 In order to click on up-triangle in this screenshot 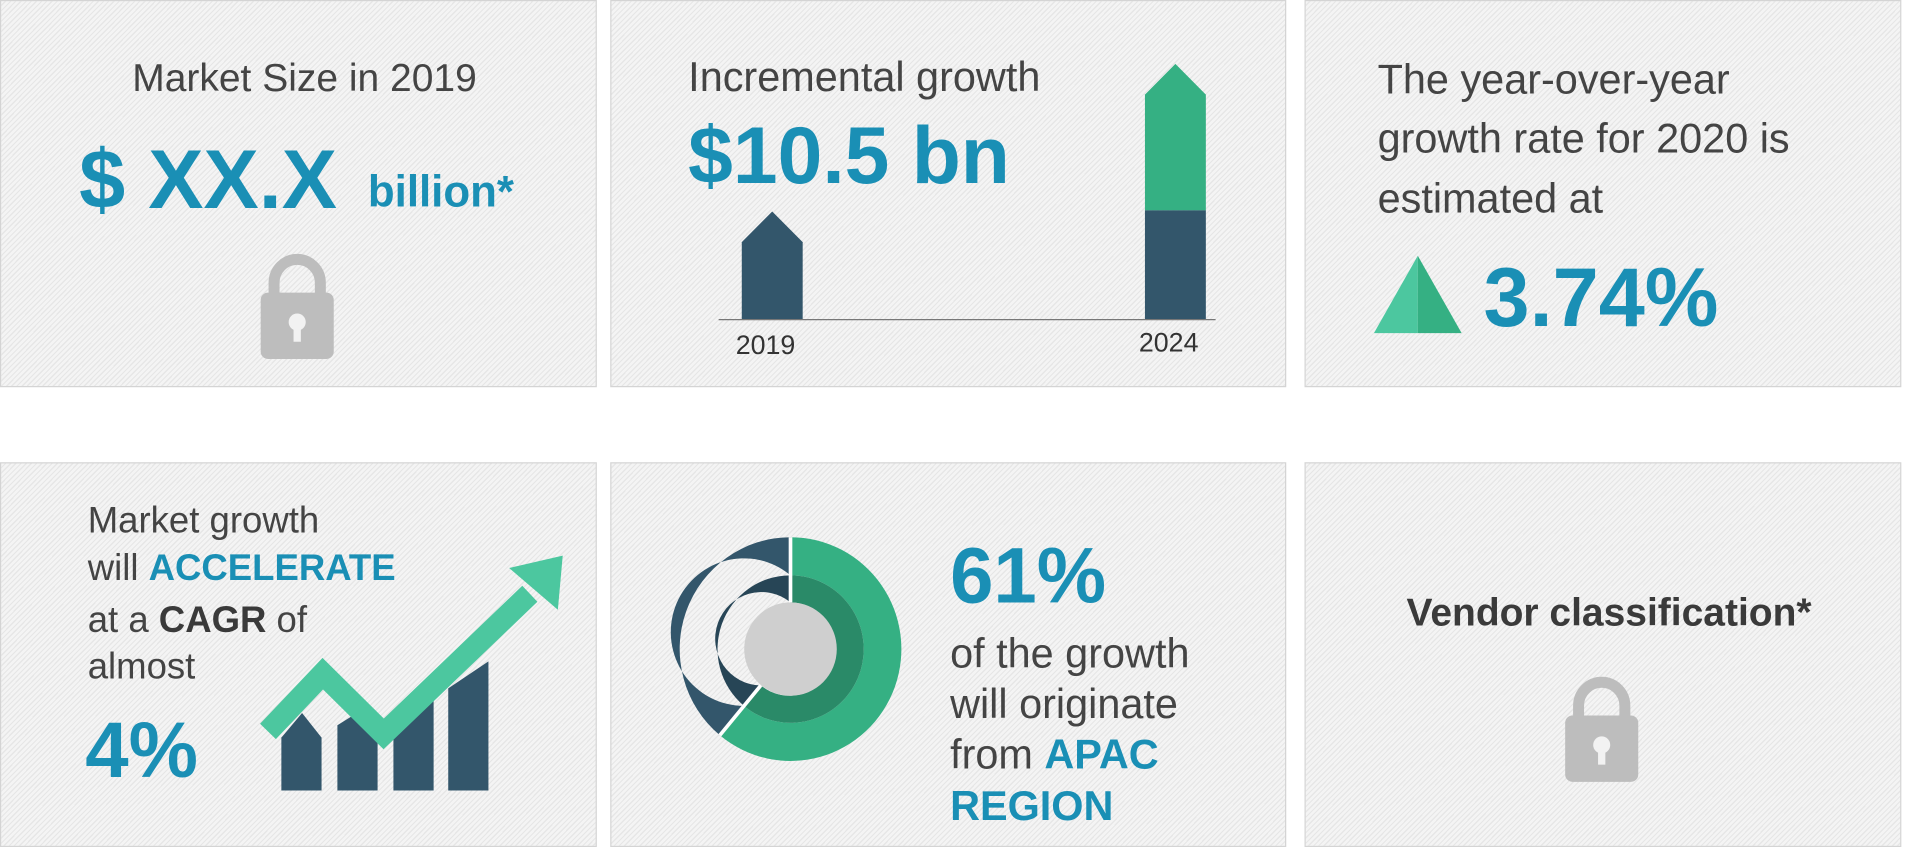, I will do `click(1417, 294)`.